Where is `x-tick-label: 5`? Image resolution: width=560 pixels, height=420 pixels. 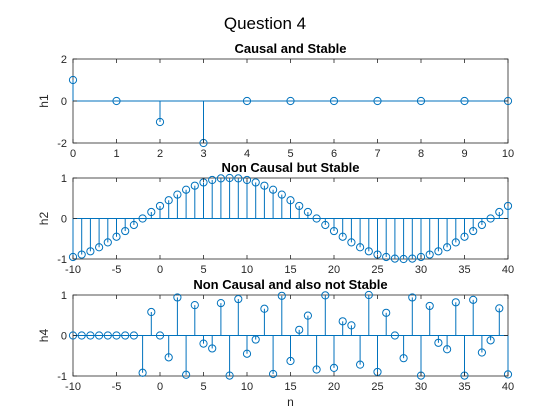 x-tick-label: 5 is located at coordinates (203, 387).